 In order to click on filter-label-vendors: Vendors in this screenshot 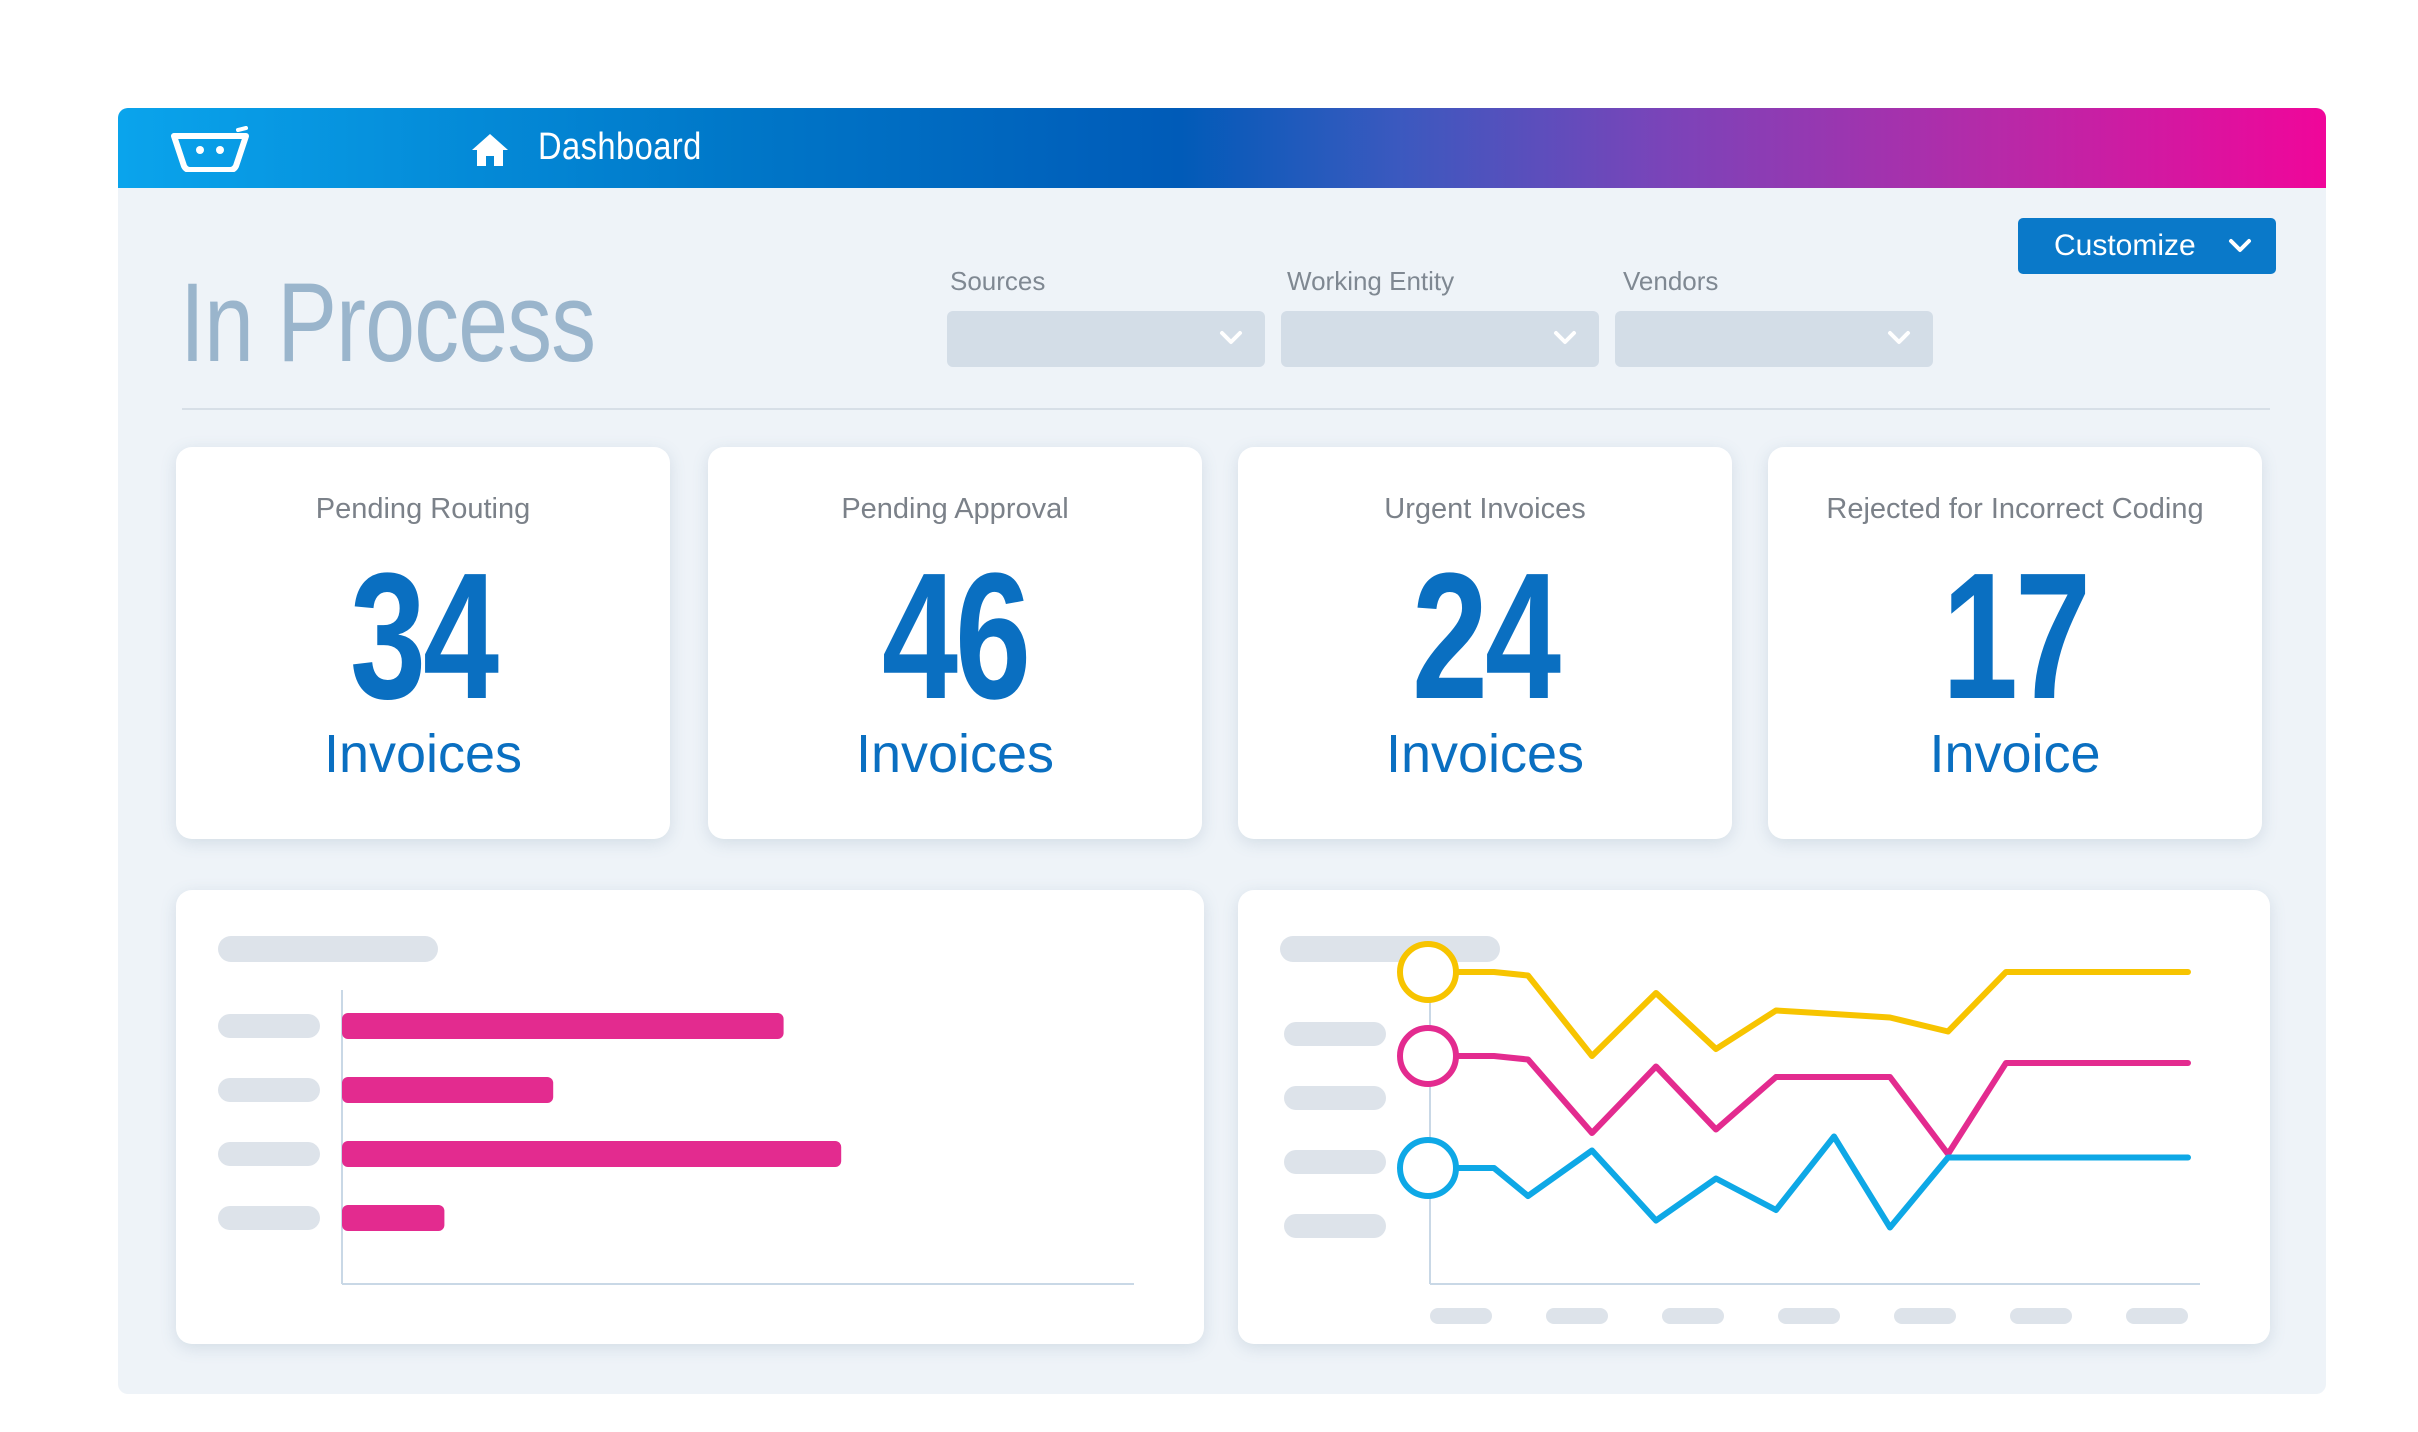, I will do `click(1671, 281)`.